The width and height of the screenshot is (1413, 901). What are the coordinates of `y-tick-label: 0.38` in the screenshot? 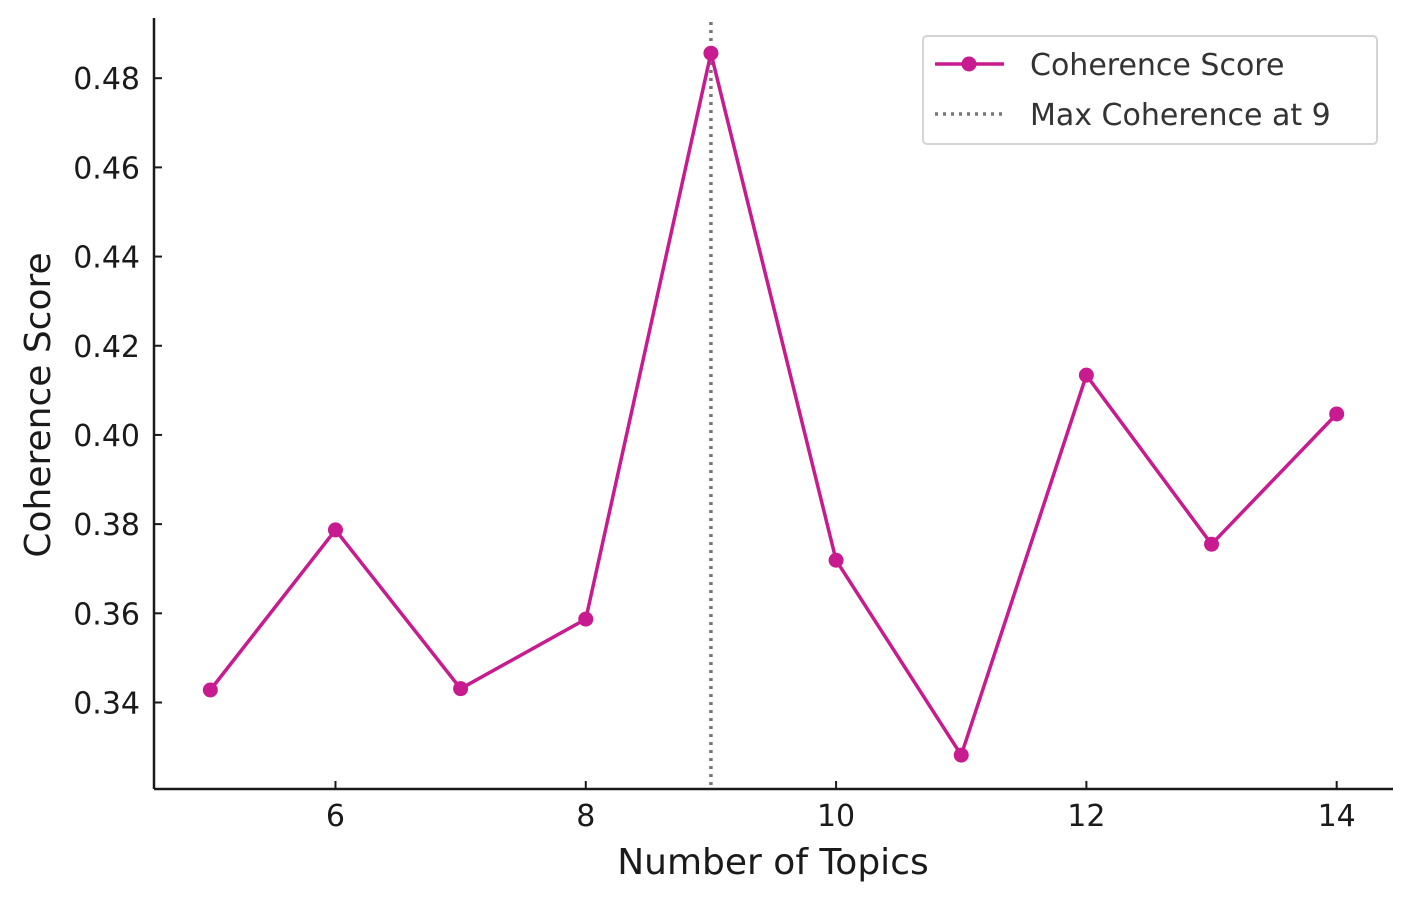 It's located at (106, 525).